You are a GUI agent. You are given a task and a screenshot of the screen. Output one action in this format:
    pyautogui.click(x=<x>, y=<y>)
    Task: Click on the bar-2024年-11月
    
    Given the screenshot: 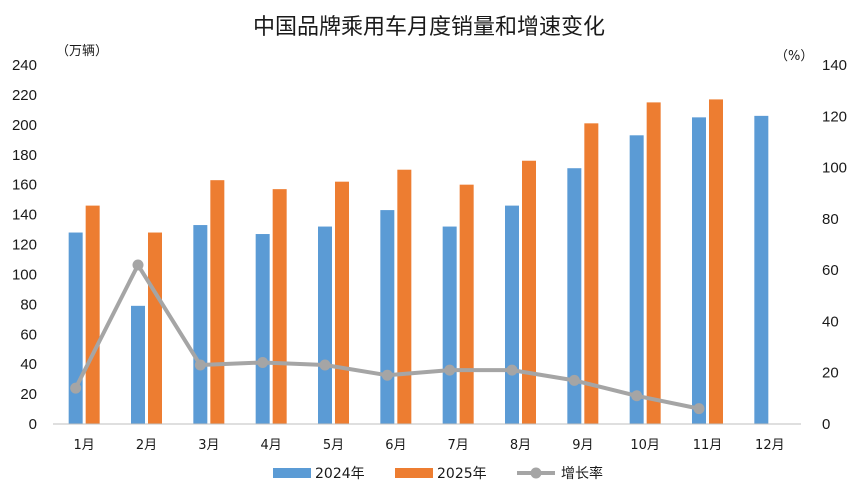 What is the action you would take?
    pyautogui.click(x=699, y=271)
    